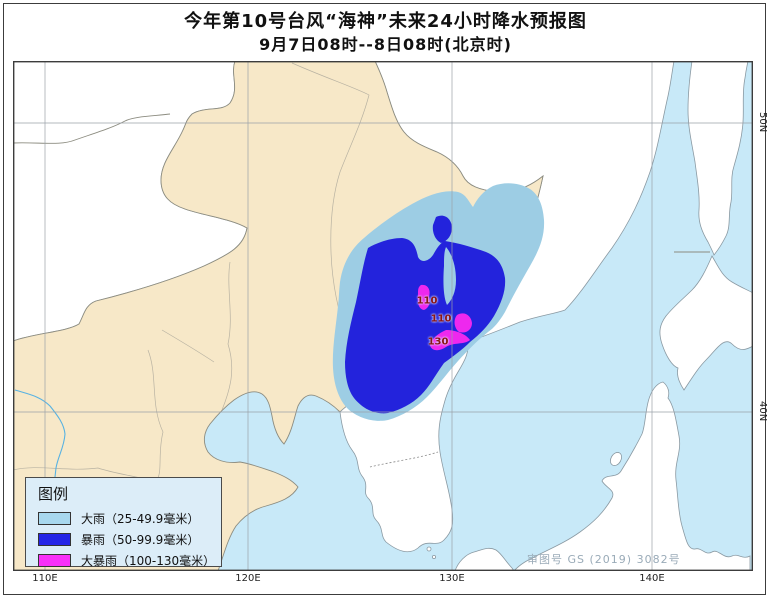  Describe the element at coordinates (604, 559) in the screenshot. I see `map-approval-watermark: 审图号 GS (2019) 3082号` at that location.